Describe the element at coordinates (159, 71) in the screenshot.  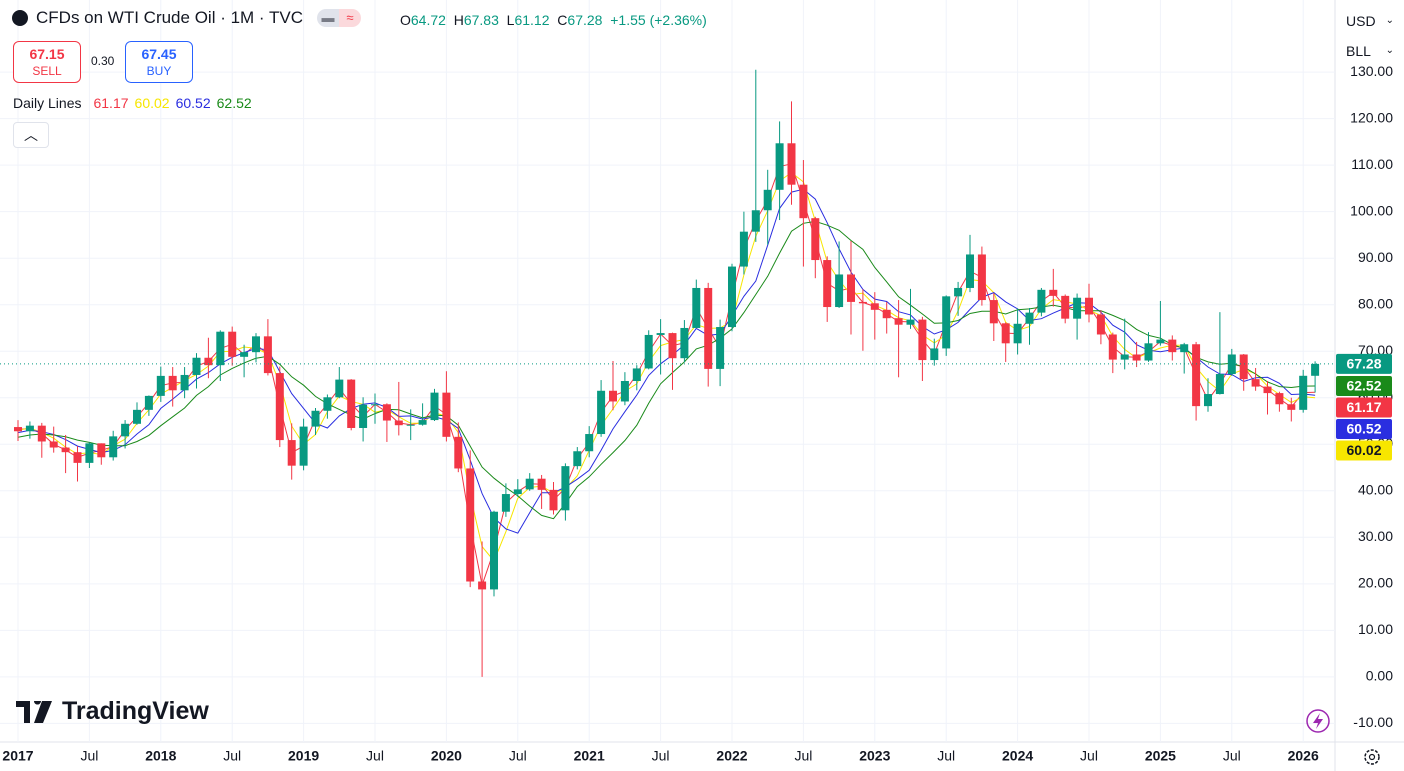
I see `buy-label: BUY` at that location.